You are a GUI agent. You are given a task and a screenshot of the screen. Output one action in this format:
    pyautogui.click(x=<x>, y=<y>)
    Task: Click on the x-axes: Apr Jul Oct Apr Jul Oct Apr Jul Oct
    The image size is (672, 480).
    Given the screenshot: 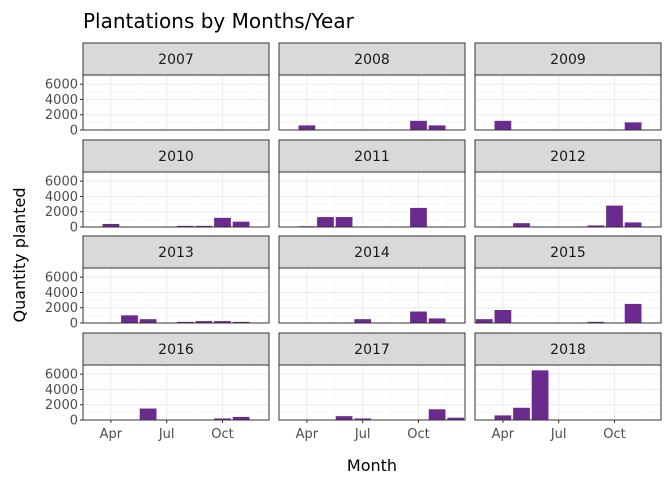 What is the action you would take?
    pyautogui.click(x=363, y=431)
    